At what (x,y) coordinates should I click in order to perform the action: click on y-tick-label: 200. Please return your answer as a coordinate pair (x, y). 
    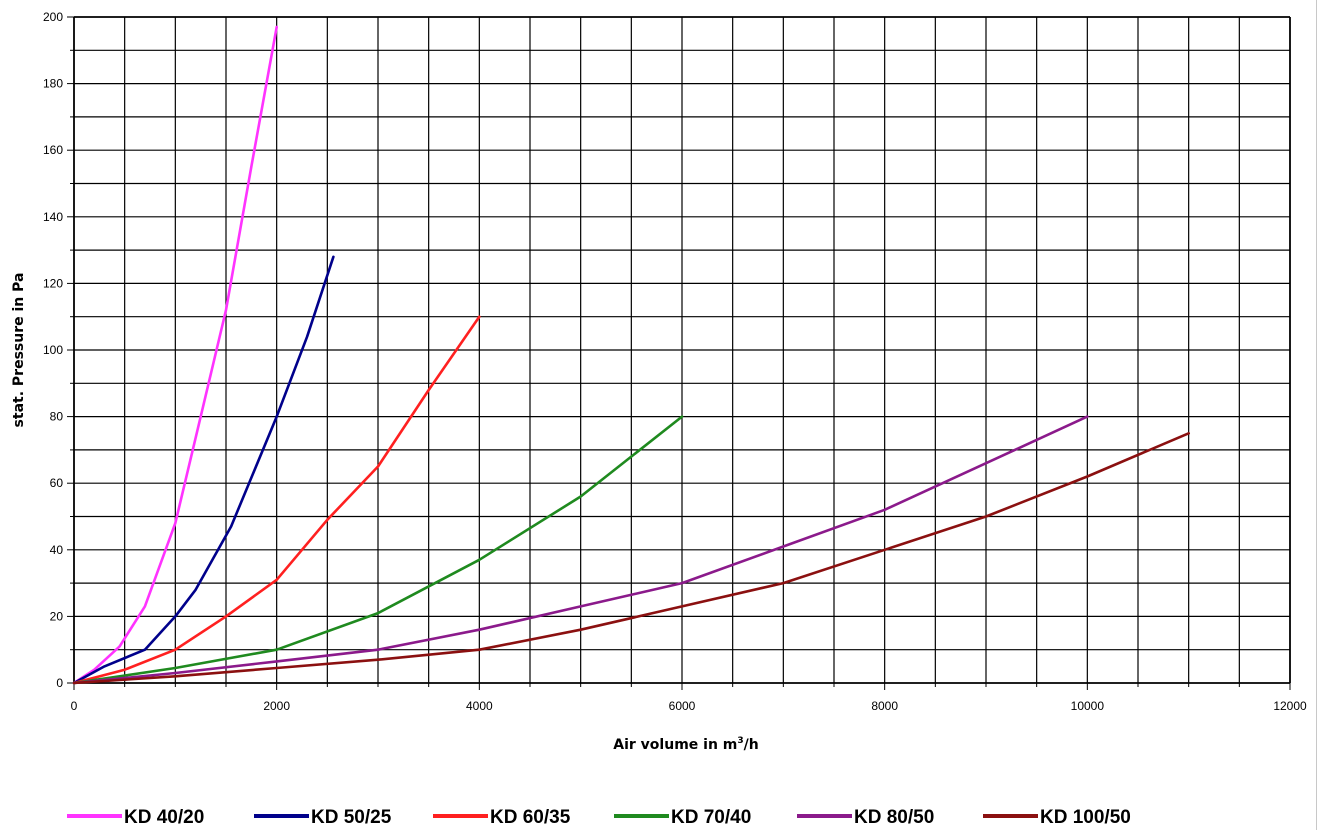
    Looking at the image, I should click on (53, 17).